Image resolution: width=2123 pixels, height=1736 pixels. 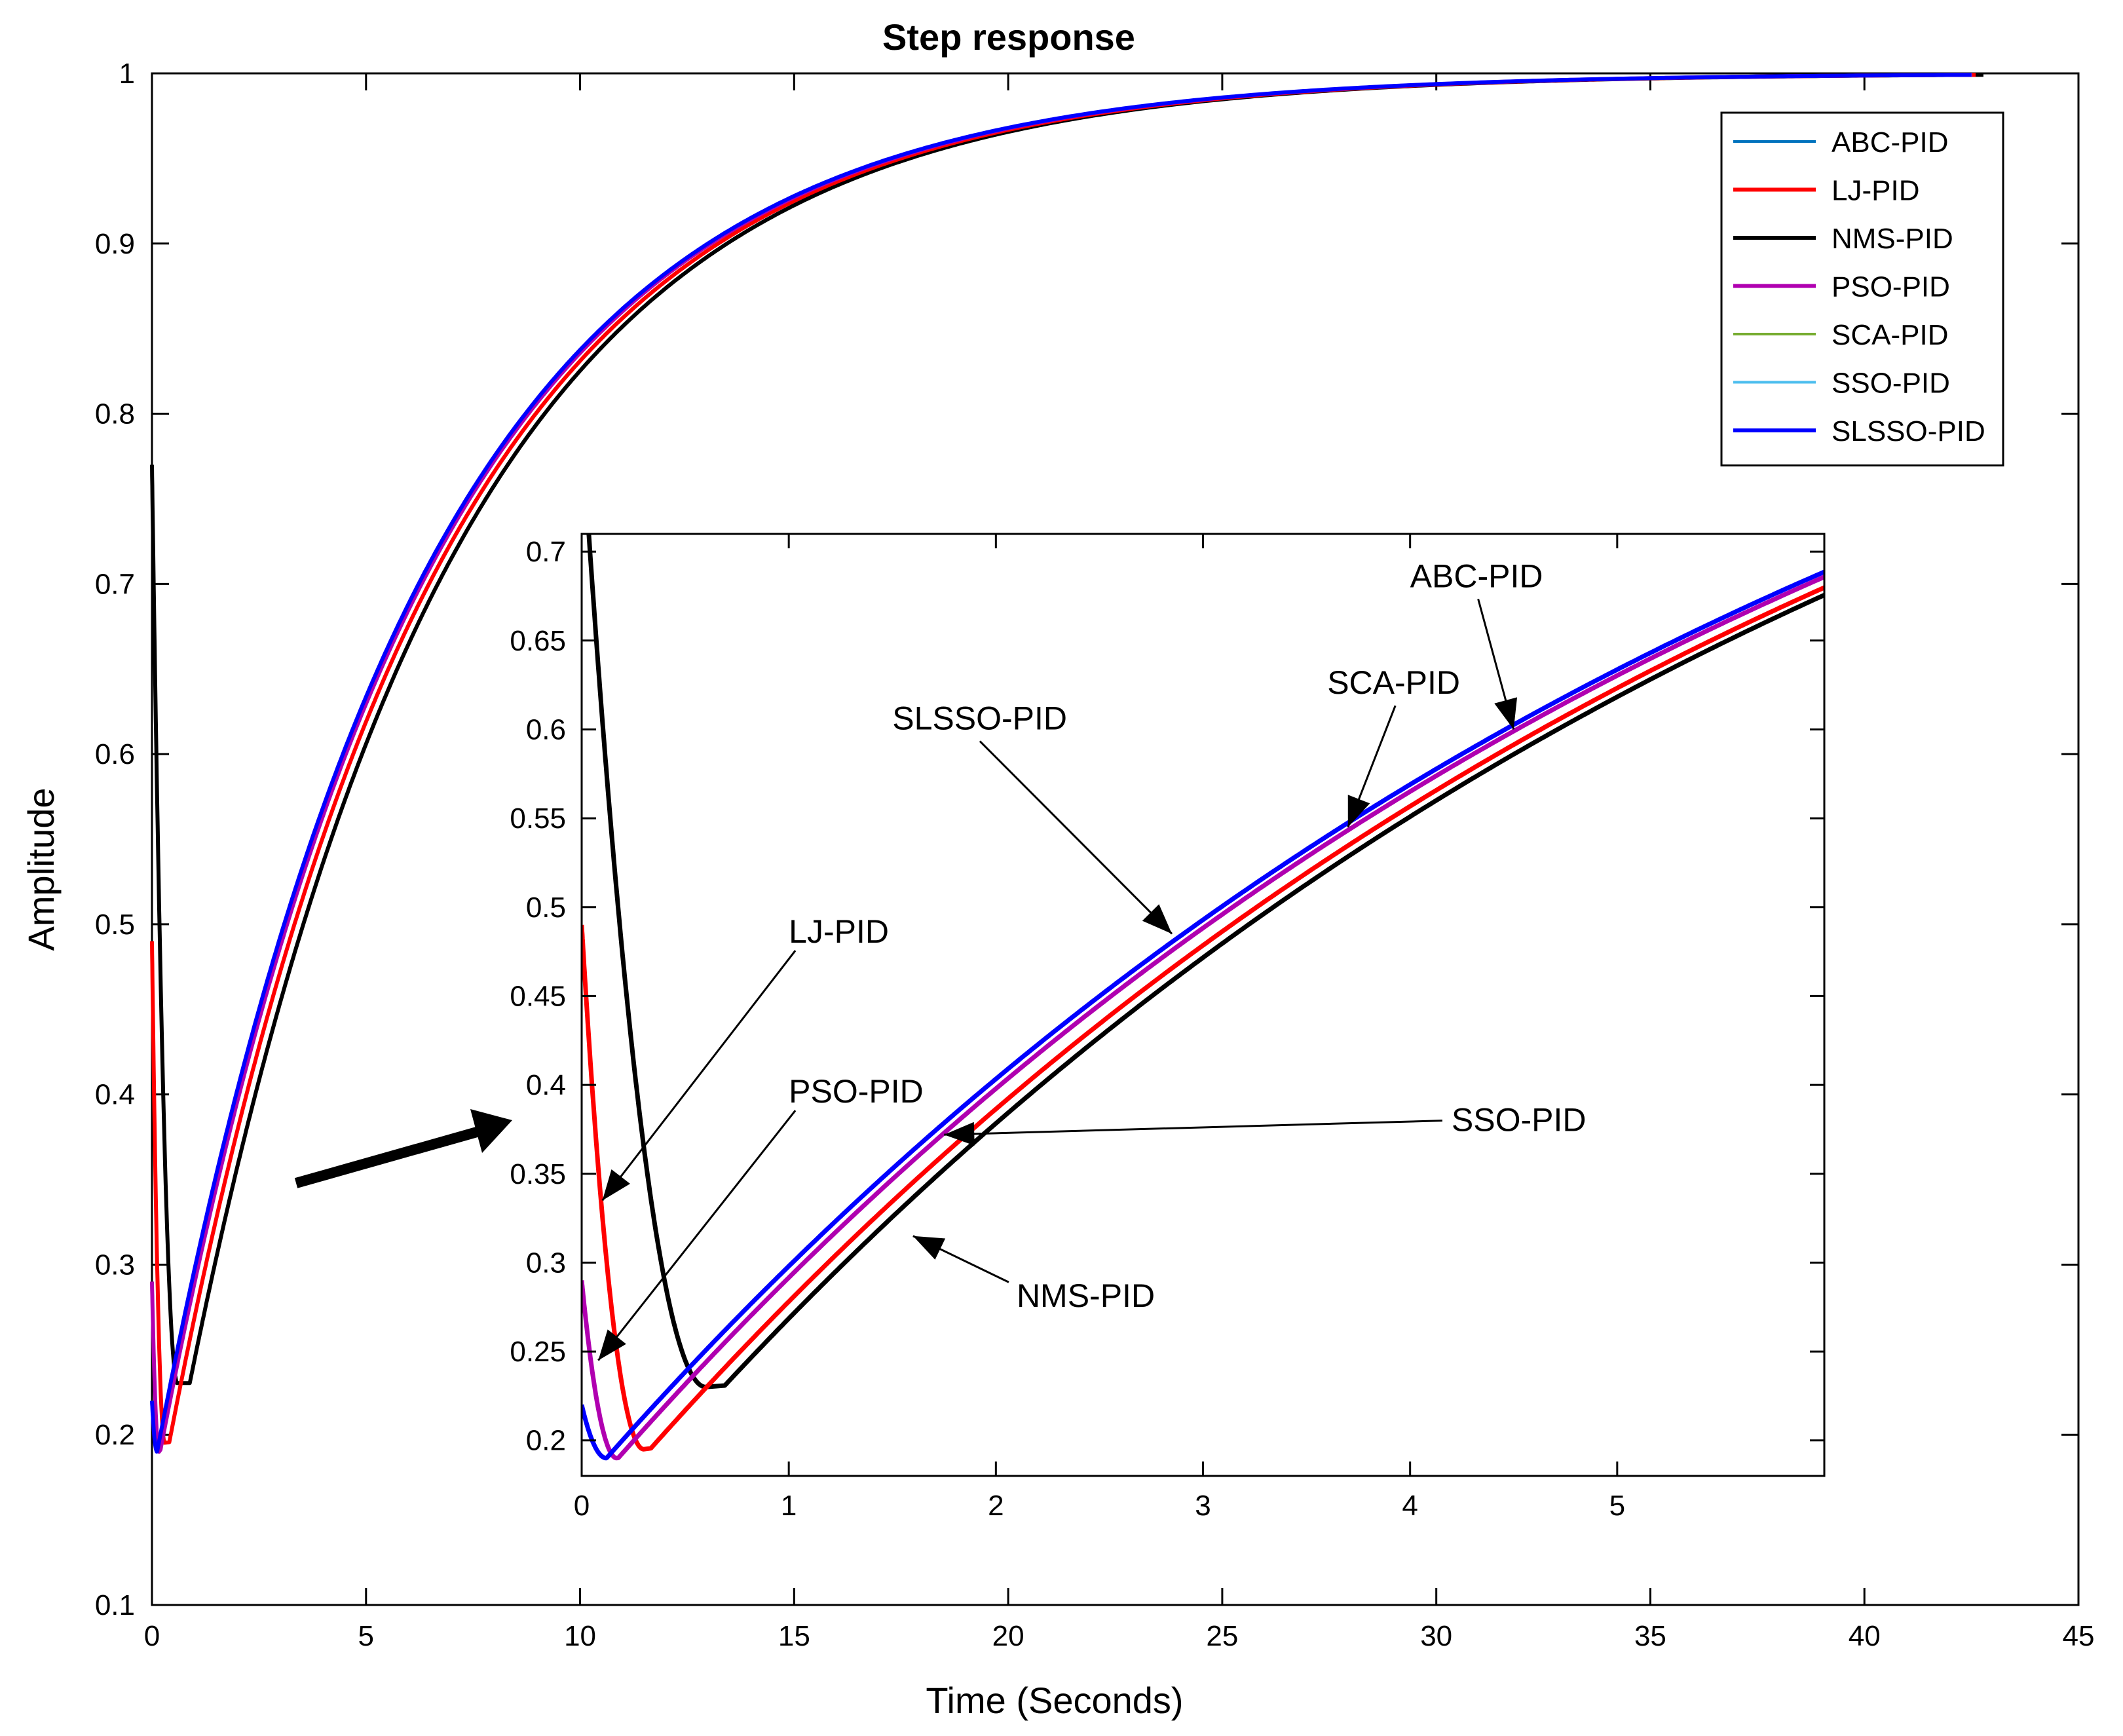 What do you see at coordinates (546, 908) in the screenshot?
I see `inset-y-tick-label: 0.5` at bounding box center [546, 908].